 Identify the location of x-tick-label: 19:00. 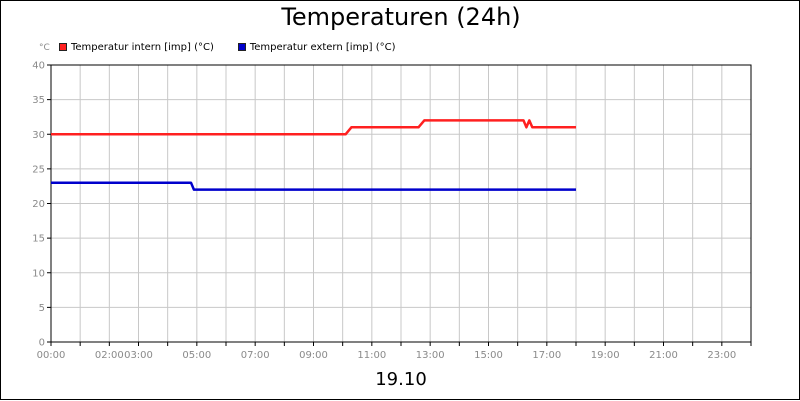
(605, 355).